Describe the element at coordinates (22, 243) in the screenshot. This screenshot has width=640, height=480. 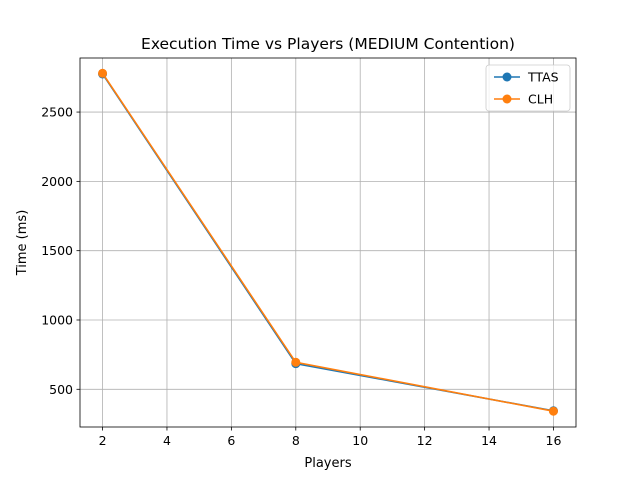
I see `y-axis-label: Time (ms)` at that location.